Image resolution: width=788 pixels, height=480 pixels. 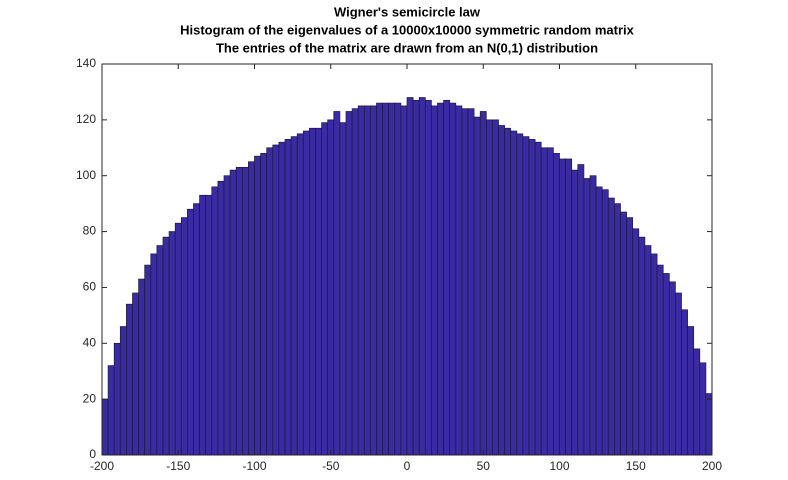 I want to click on x-tick-label: -200, so click(x=102, y=466).